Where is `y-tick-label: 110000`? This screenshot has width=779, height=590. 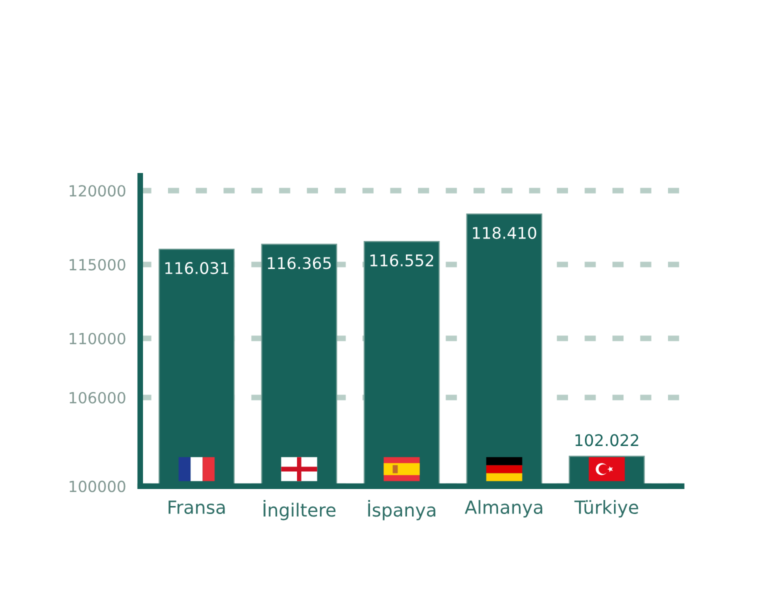 y-tick-label: 110000 is located at coordinates (98, 338).